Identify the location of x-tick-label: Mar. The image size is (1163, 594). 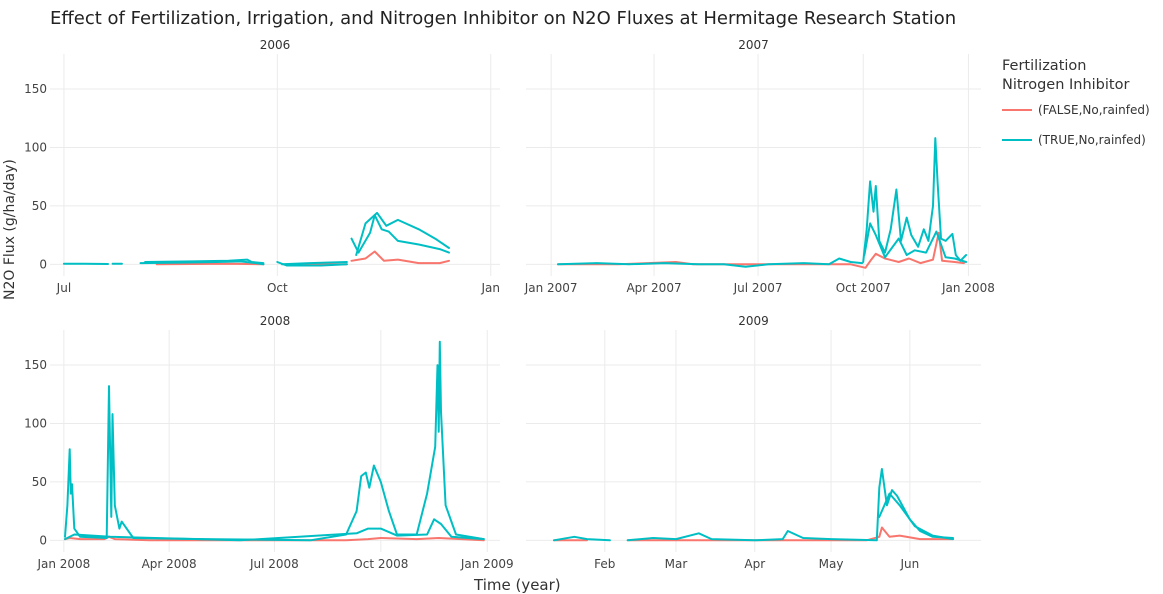
(676, 564).